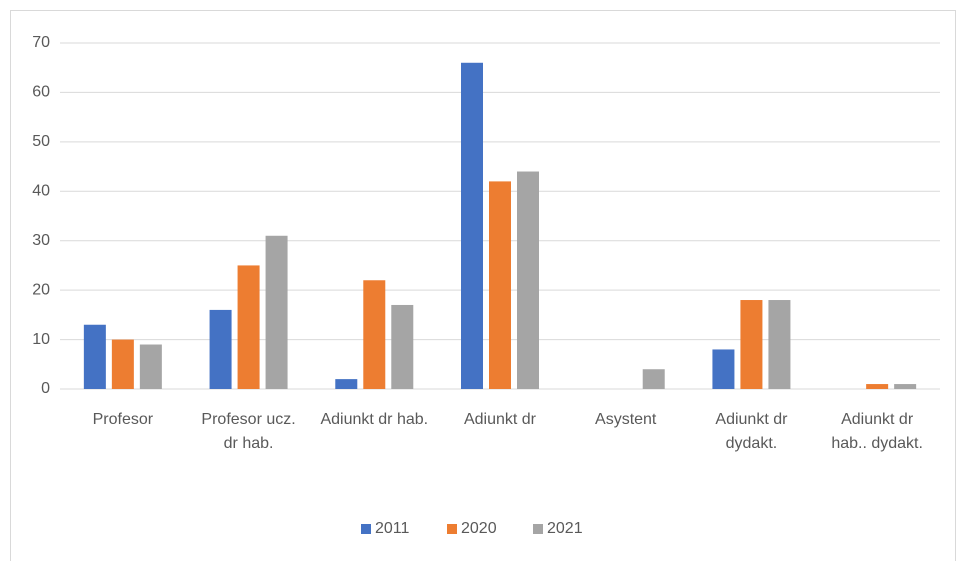 The width and height of the screenshot is (957, 561). Describe the element at coordinates (751, 431) in the screenshot. I see `x-tick-label: Adiunkt dr dydakt.` at that location.